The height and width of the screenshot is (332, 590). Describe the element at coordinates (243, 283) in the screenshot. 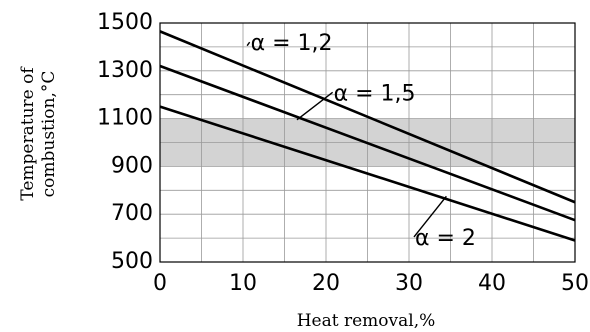

I see `x-tick-label: 10` at that location.